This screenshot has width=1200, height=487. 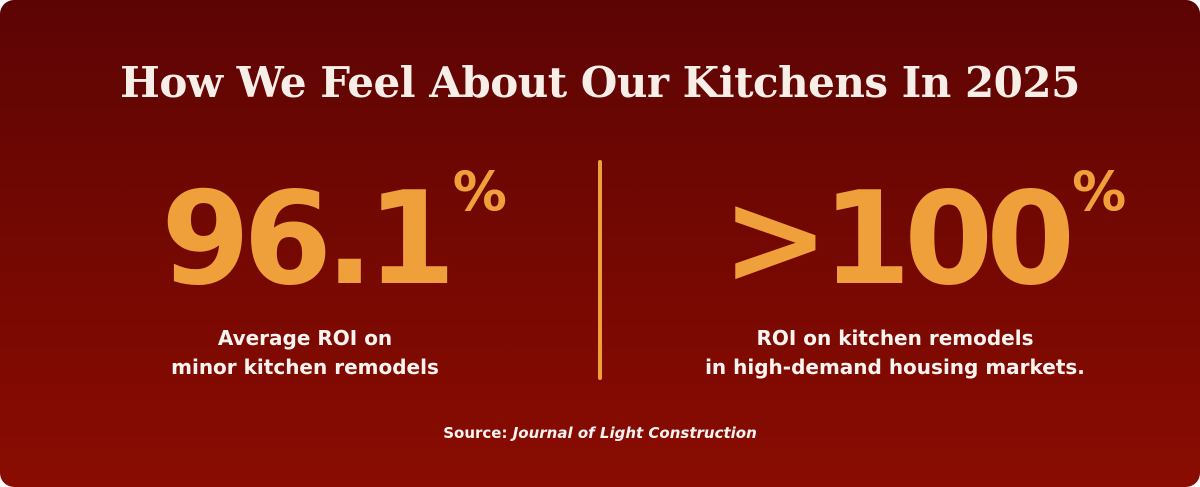 I want to click on stat-value: 96.1%, so click(x=334, y=236).